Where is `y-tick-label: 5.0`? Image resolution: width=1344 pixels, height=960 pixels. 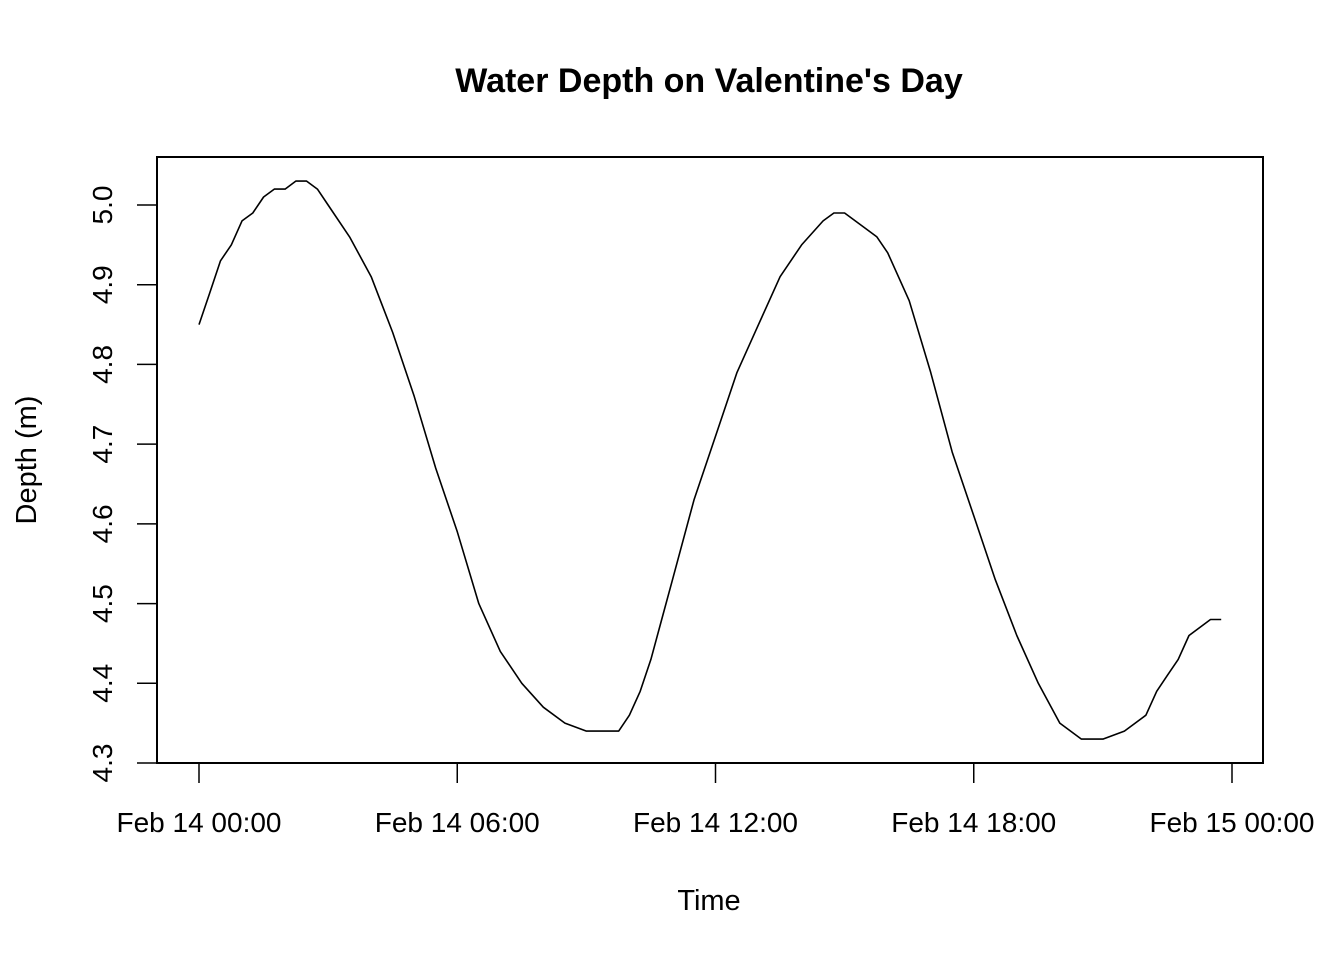
y-tick-label: 5.0 is located at coordinates (102, 205).